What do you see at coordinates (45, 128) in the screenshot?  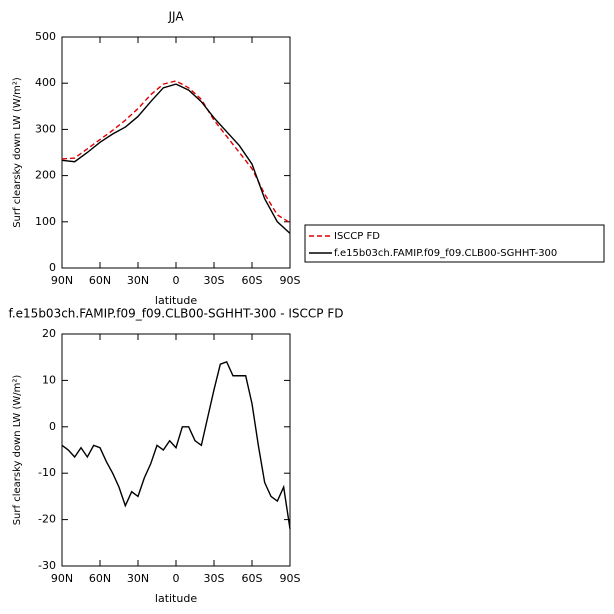 I see `y-tick-label: 300` at bounding box center [45, 128].